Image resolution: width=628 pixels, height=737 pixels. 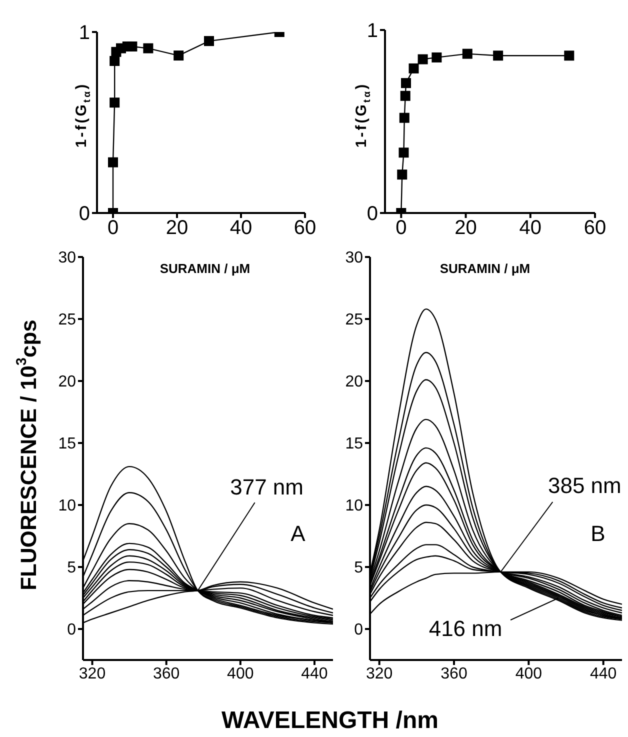 I want to click on annotation: A, so click(x=298, y=533).